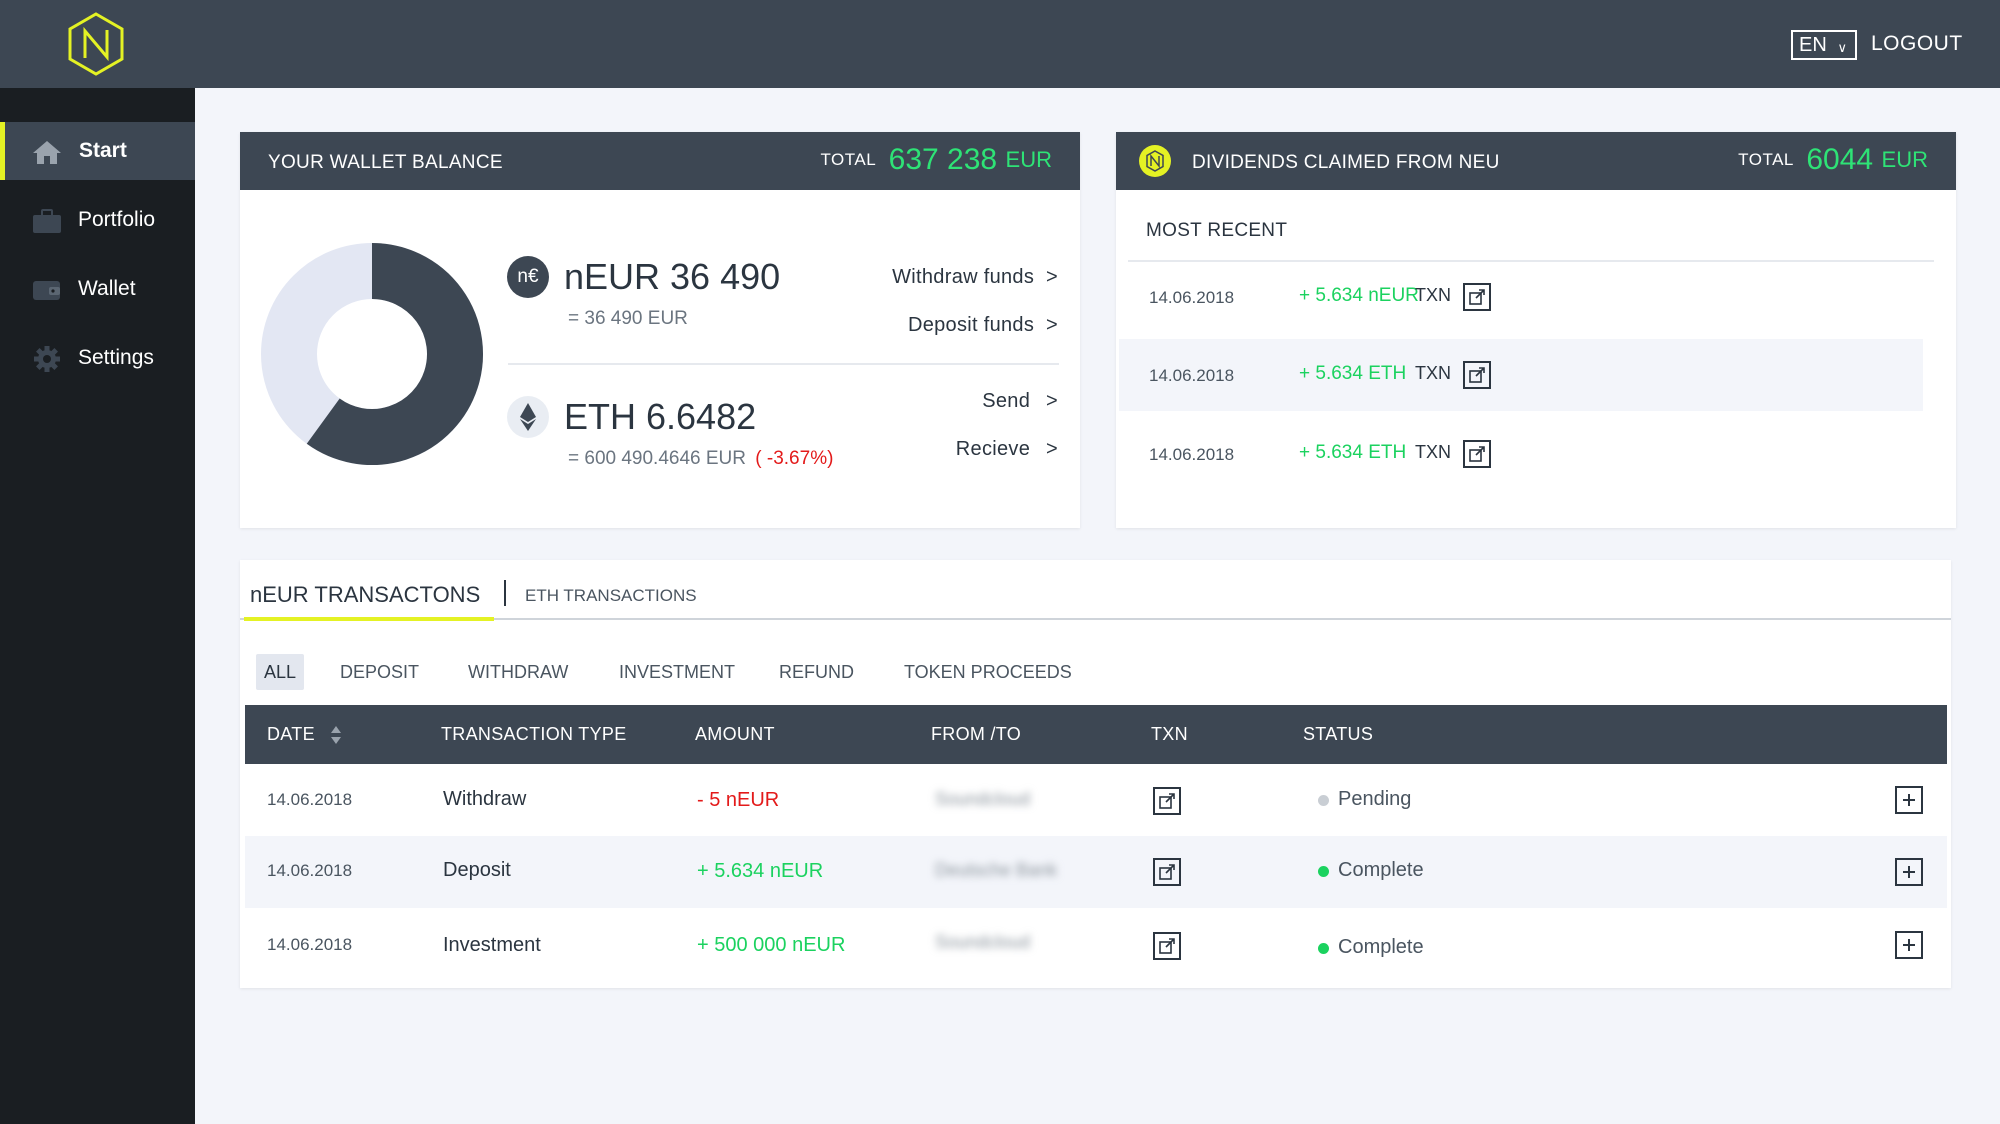  I want to click on sidebar: Start Portfolio Wallet Settings, so click(97, 606).